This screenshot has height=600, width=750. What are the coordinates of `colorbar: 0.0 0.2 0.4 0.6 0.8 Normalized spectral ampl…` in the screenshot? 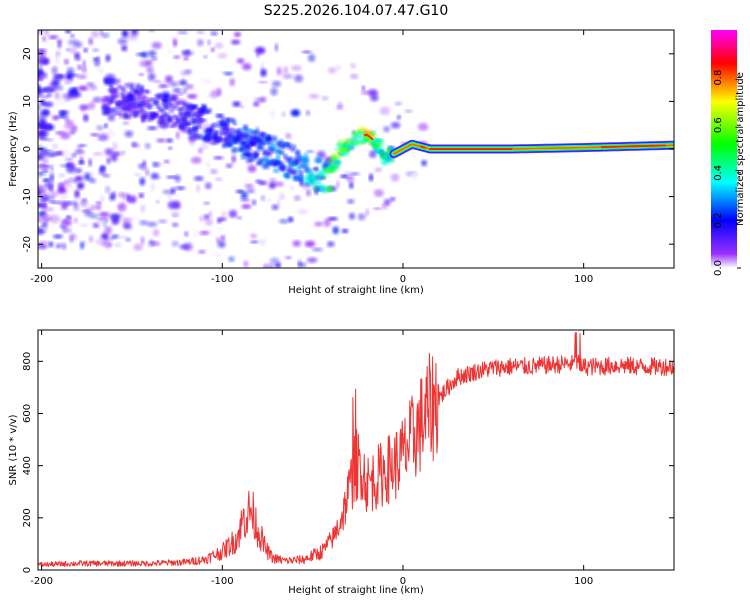 It's located at (728, 153).